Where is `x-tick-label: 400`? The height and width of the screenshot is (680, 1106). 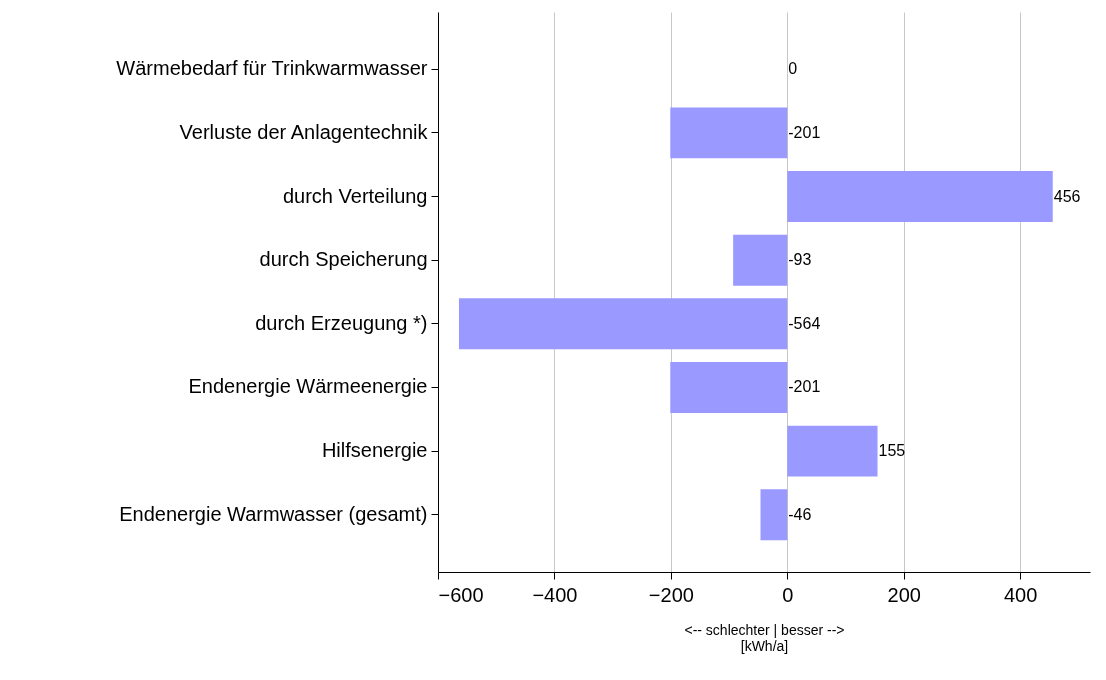
x-tick-label: 400 is located at coordinates (1020, 594).